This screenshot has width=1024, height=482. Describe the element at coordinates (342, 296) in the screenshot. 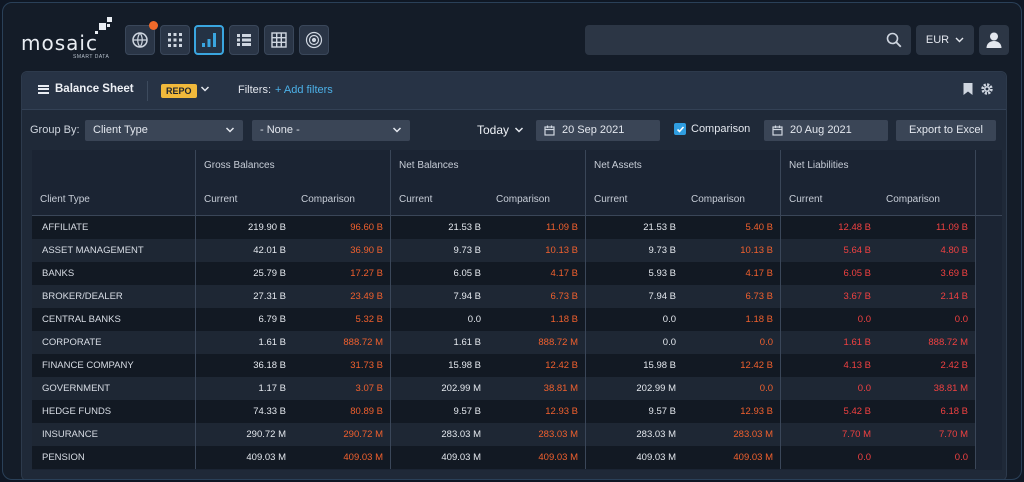

I see `comparison-value-cell: 23.49 B` at that location.